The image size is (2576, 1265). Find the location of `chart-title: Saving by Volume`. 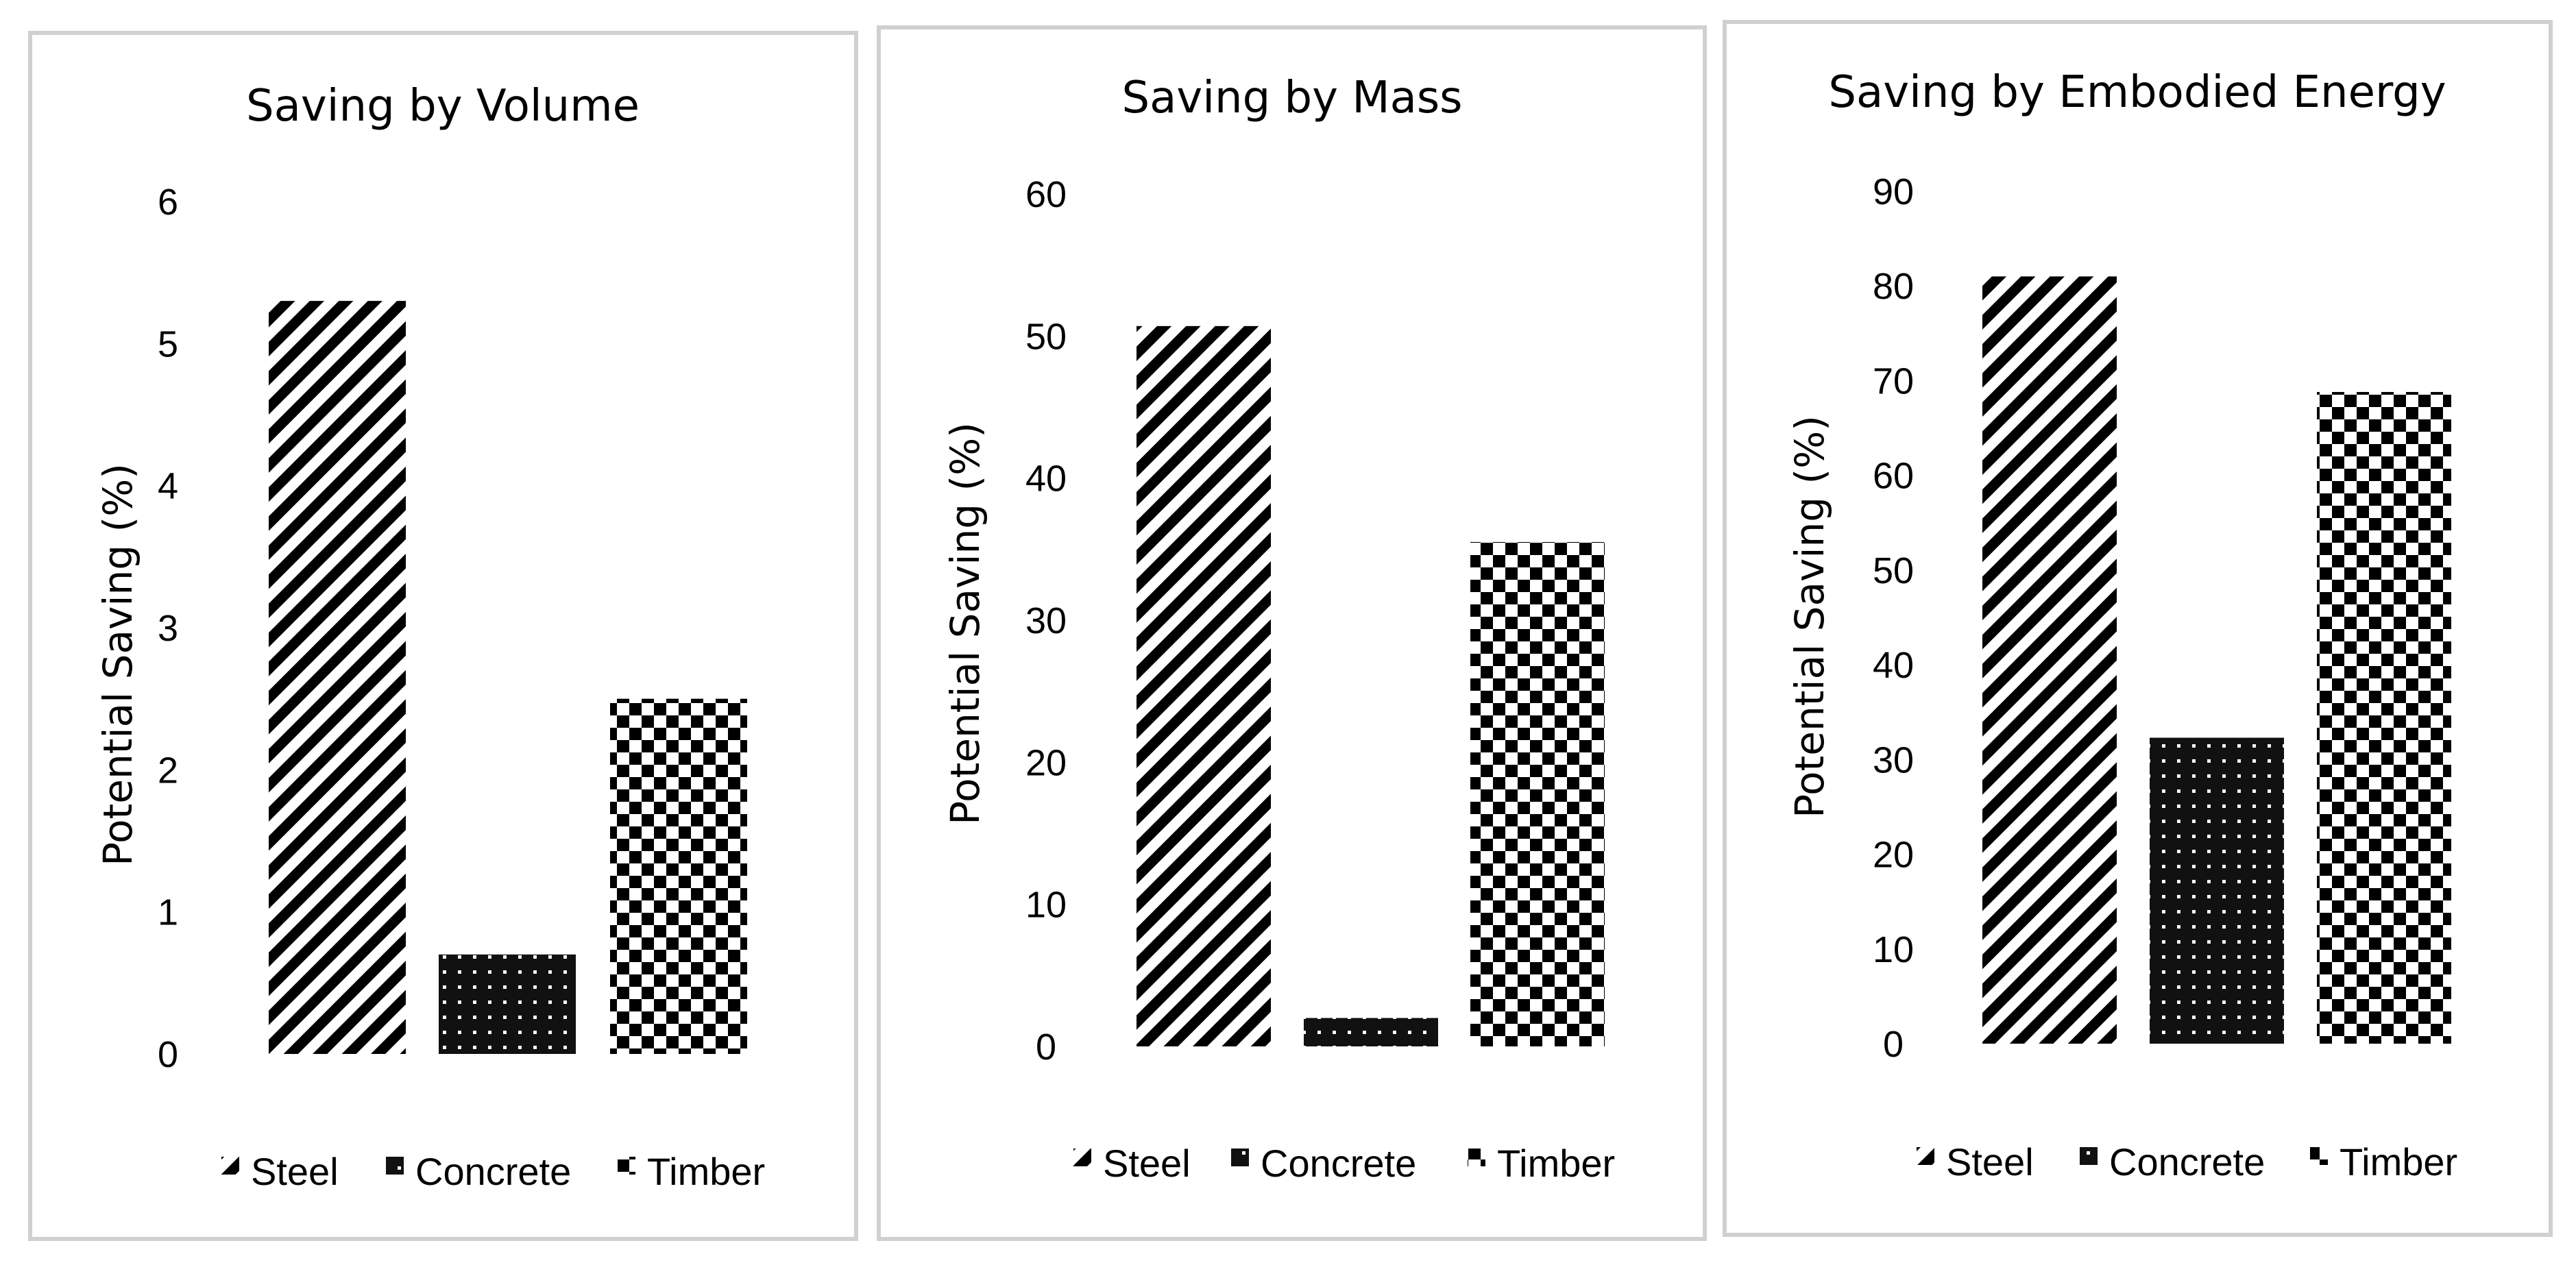

chart-title: Saving by Volume is located at coordinates (443, 106).